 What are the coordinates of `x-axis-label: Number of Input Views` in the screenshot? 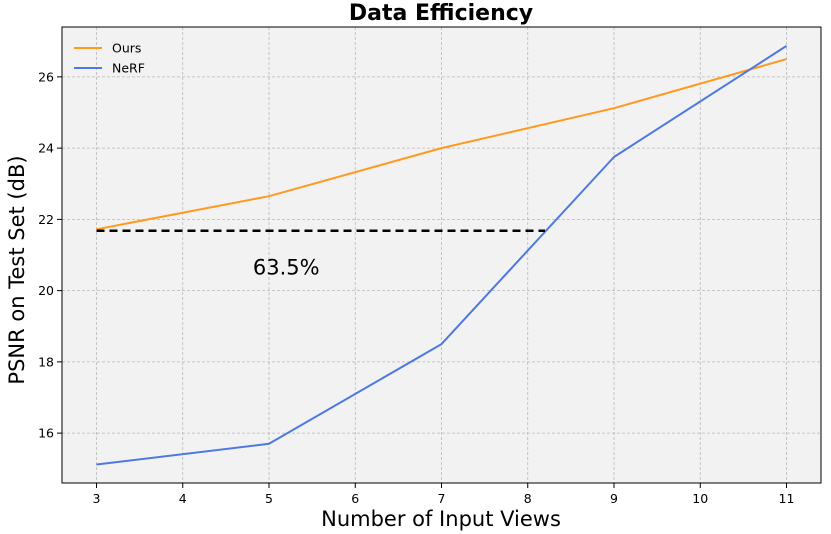 It's located at (441, 519).